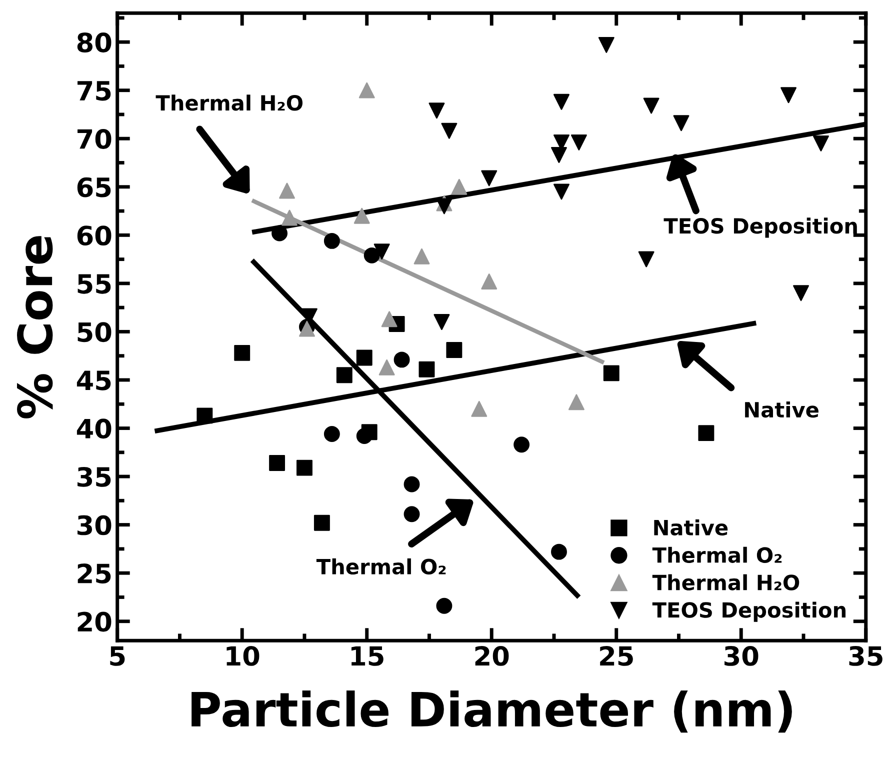  I want to click on legend-label: TEOS Deposition, so click(749, 612).